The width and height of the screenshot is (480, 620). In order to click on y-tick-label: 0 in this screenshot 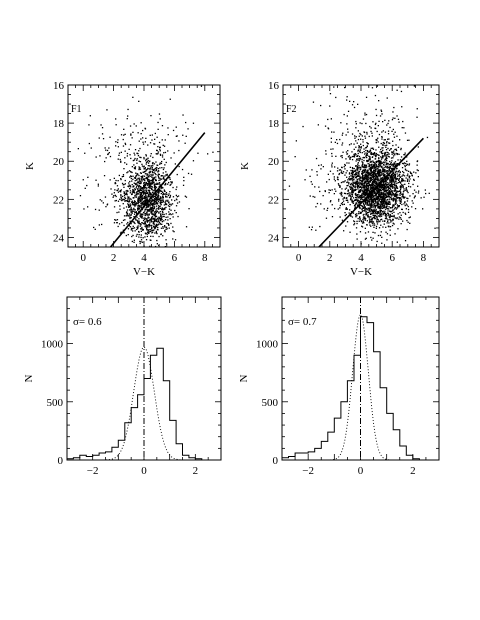, I will do `click(276, 461)`.